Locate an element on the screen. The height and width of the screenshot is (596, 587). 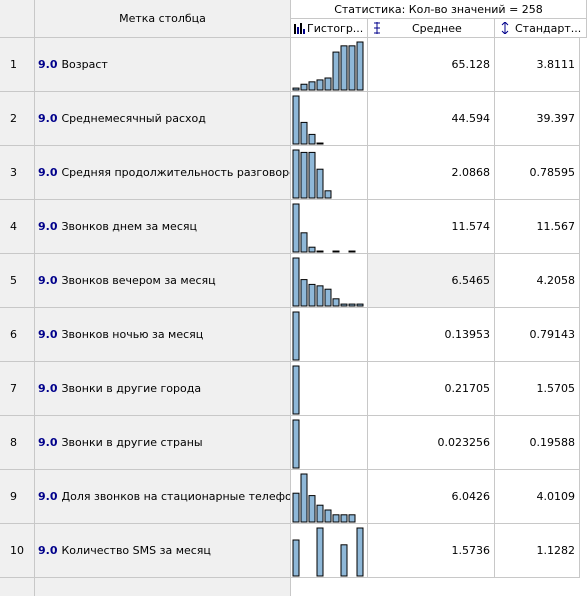
row-label: 9.0 Средняя продолжительность разговоров is located at coordinates (163, 173).